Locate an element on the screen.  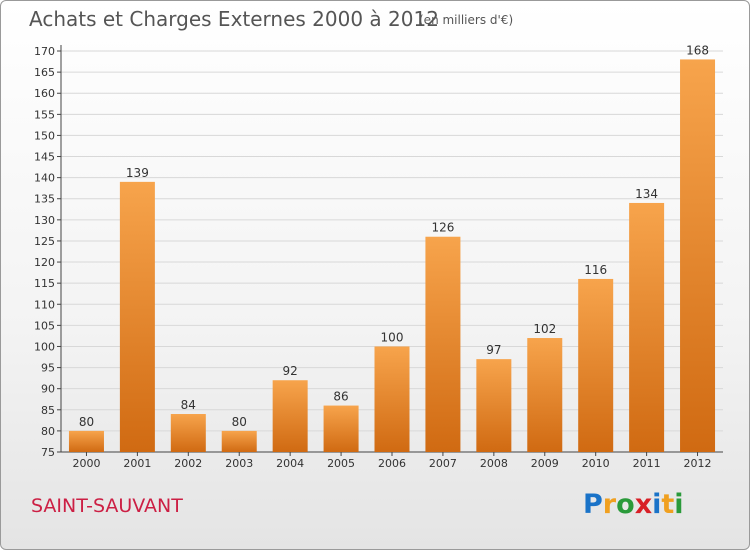
bar-value-label: 102 is located at coordinates (544, 329).